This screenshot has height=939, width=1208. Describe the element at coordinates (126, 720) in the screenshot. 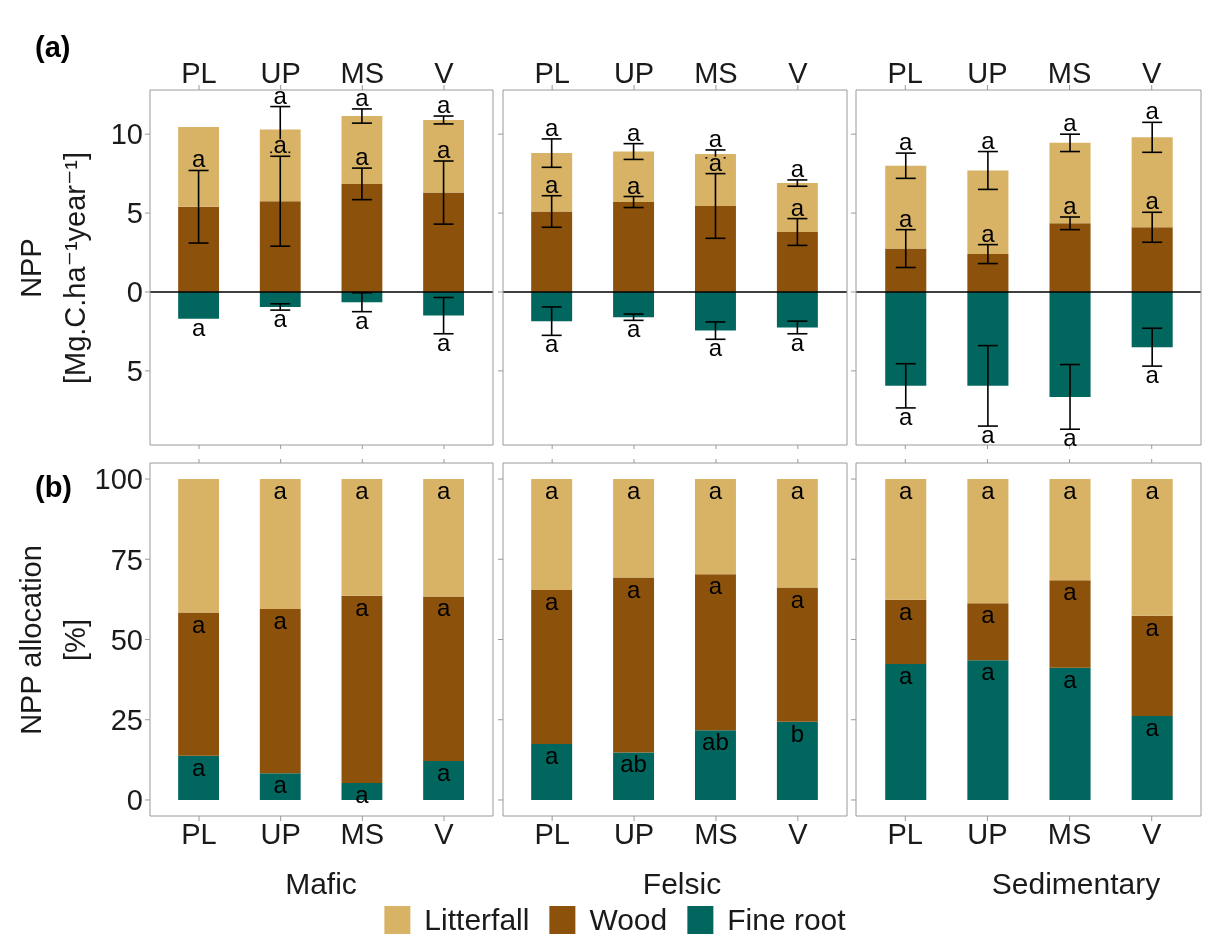

I see `y-tick-label: 25` at that location.